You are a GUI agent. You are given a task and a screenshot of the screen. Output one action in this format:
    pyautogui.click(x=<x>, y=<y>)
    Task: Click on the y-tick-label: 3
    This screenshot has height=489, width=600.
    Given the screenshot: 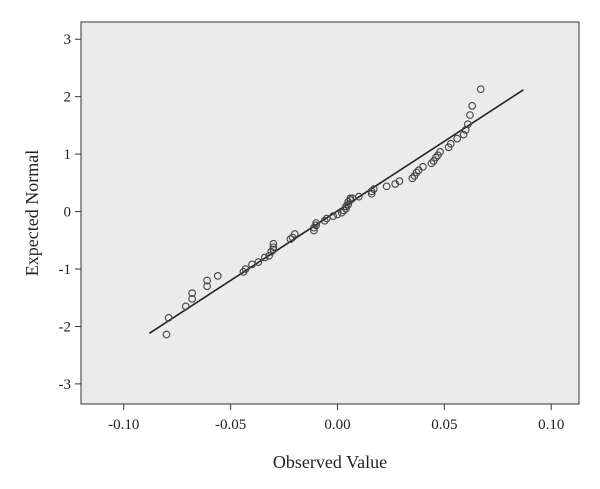 What is the action you would take?
    pyautogui.click(x=68, y=40)
    